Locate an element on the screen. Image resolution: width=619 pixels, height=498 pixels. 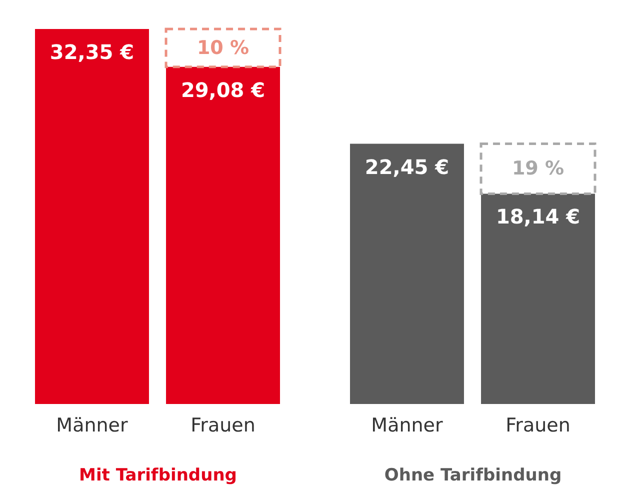
data-label: 18,14 € is located at coordinates (538, 216).